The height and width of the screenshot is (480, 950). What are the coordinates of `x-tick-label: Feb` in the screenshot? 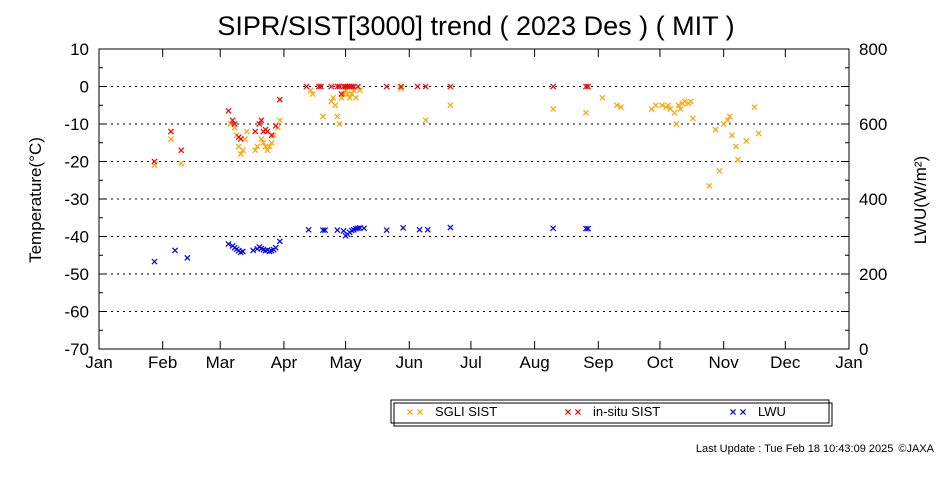 It's located at (162, 362).